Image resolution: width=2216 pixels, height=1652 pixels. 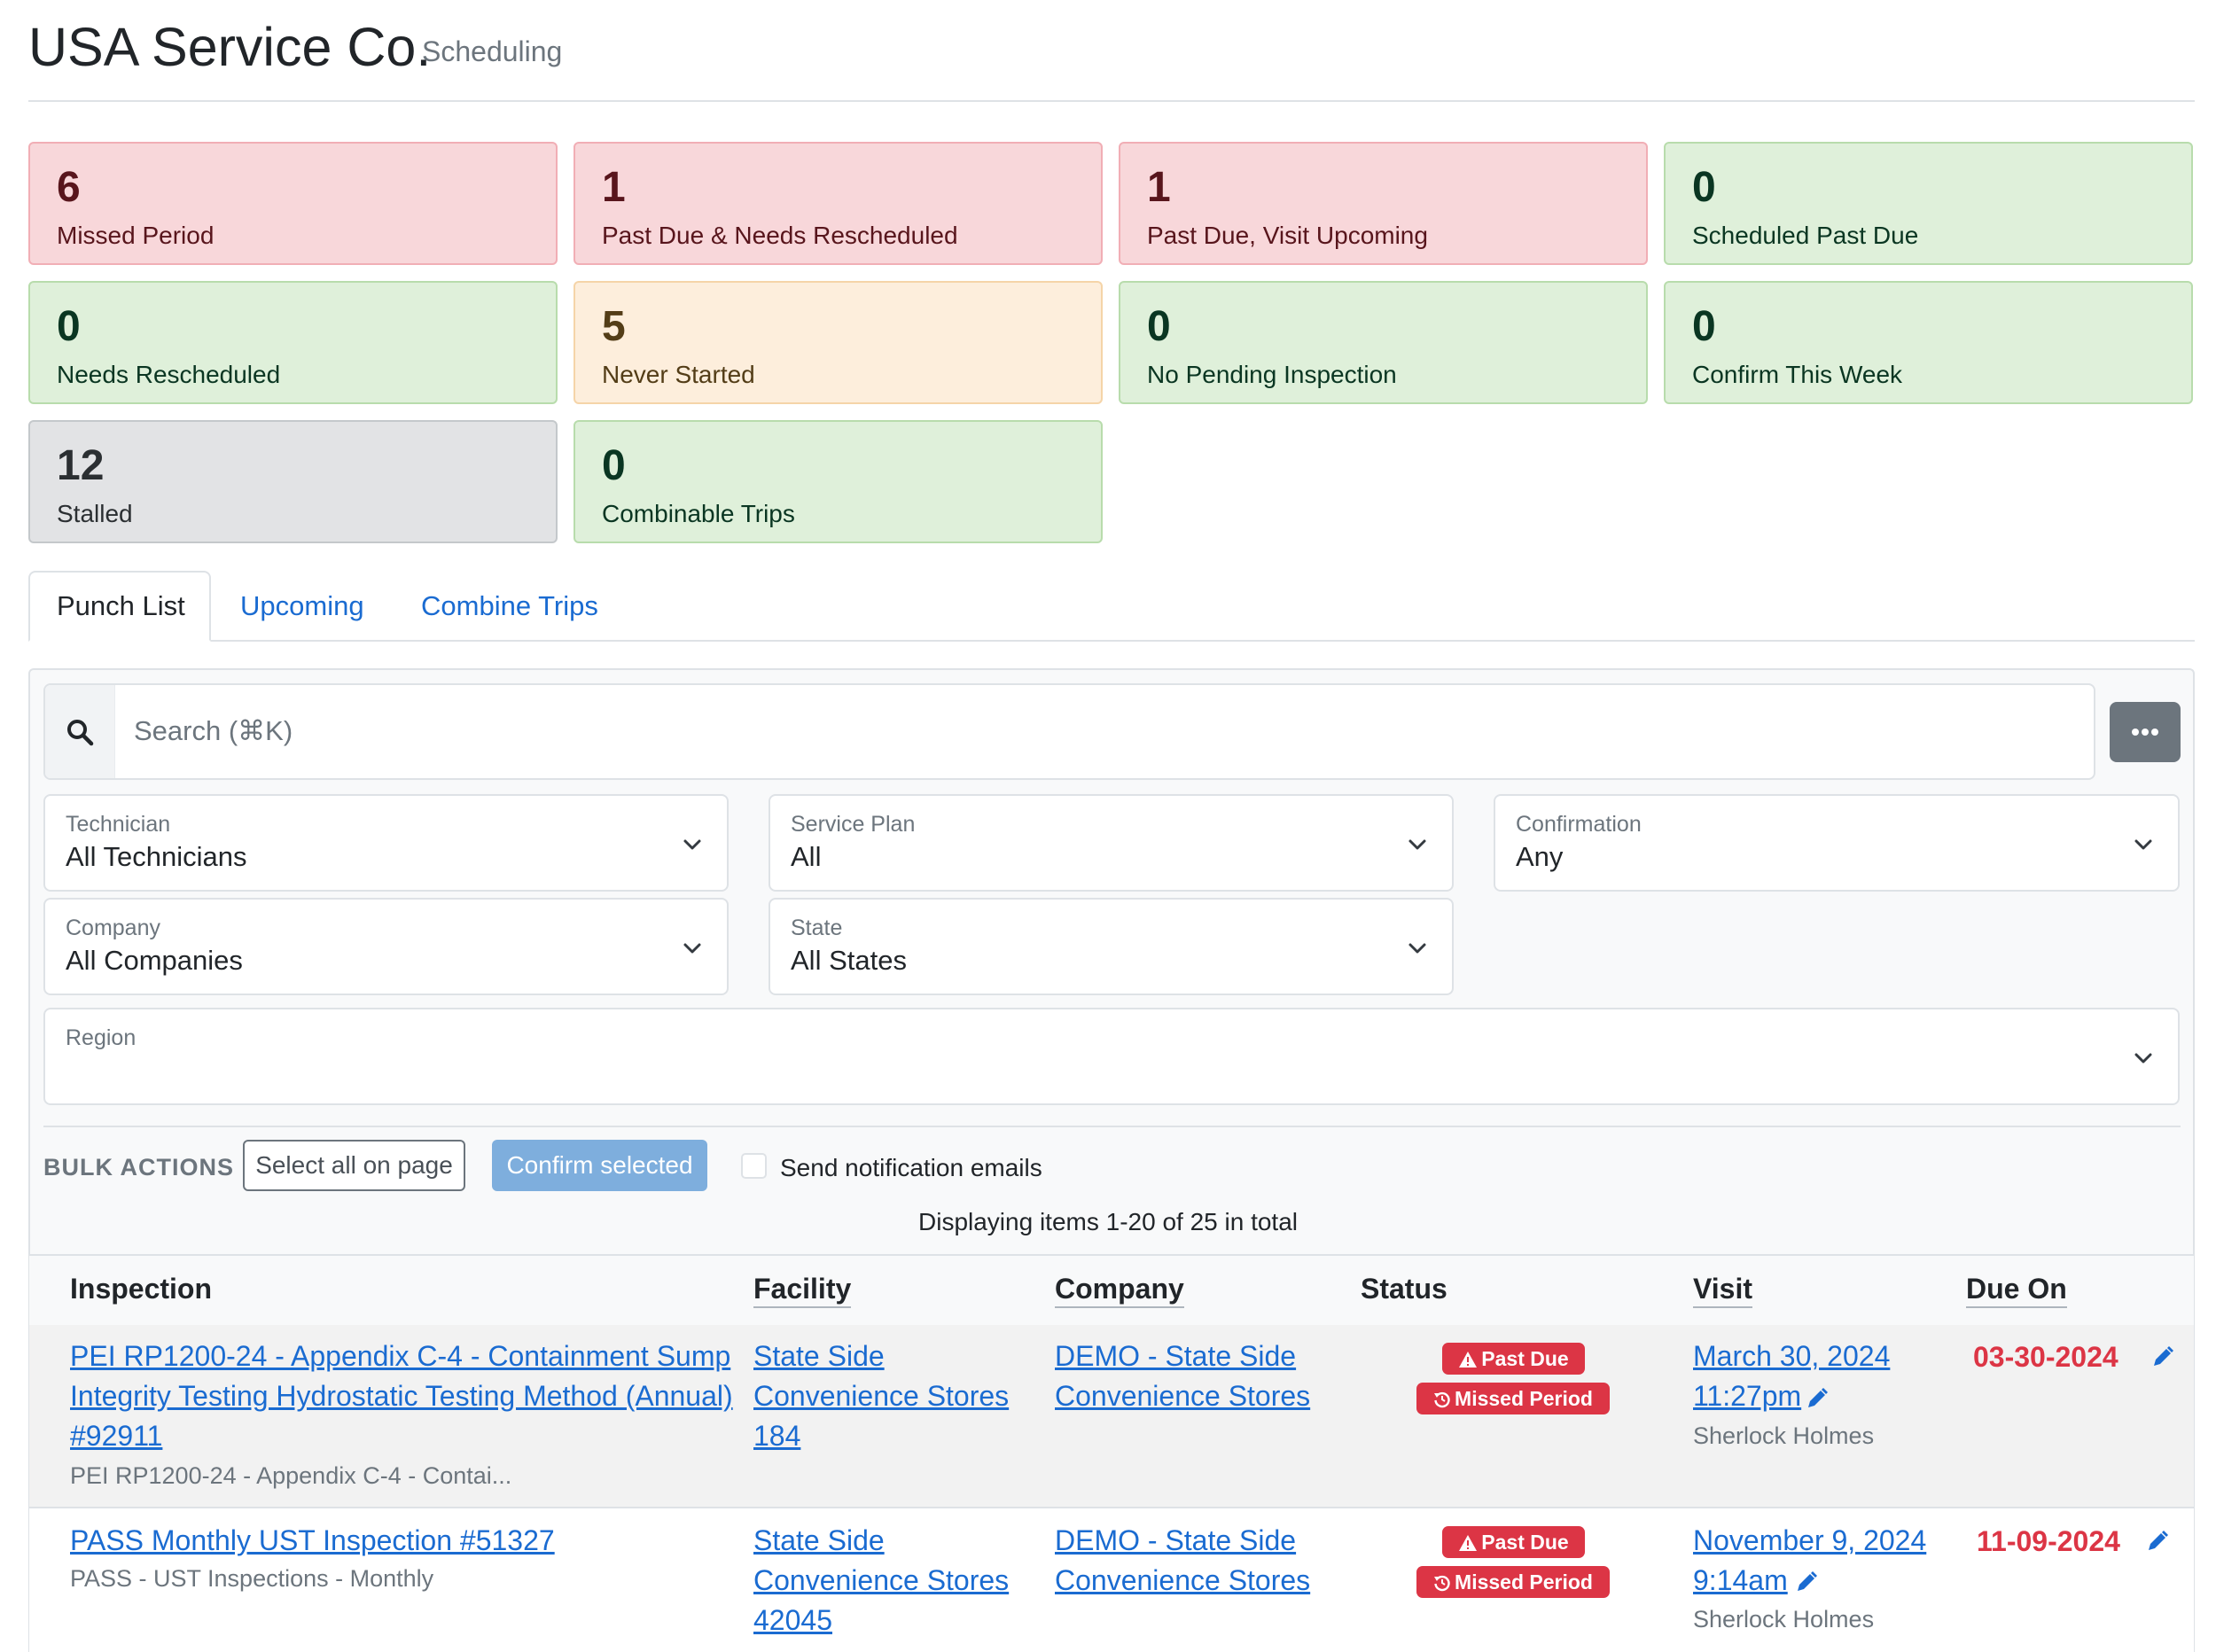 I want to click on table-row, so click(x=1111, y=1416).